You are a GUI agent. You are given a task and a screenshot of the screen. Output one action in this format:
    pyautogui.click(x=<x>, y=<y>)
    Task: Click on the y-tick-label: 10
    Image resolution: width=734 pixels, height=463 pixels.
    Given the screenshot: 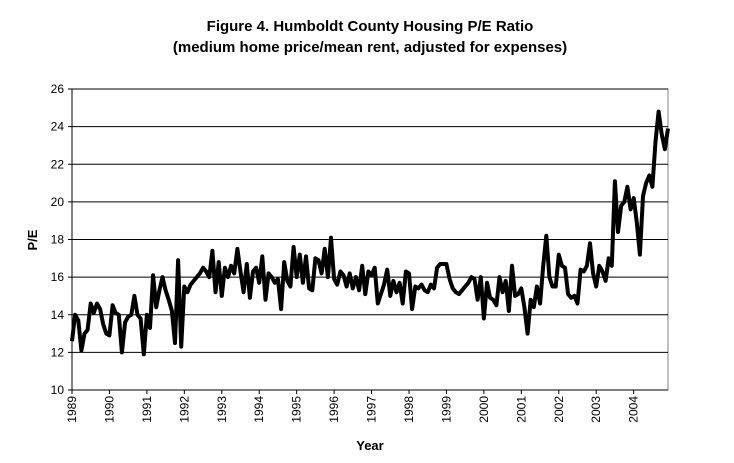 What is the action you would take?
    pyautogui.click(x=58, y=390)
    